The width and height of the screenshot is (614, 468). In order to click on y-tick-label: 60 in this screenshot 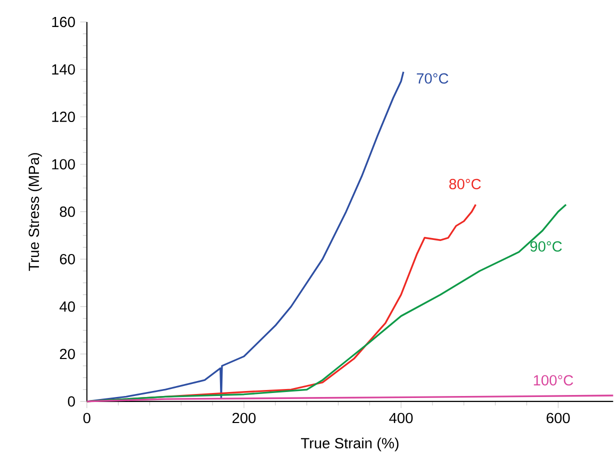, I will do `click(67, 259)`.